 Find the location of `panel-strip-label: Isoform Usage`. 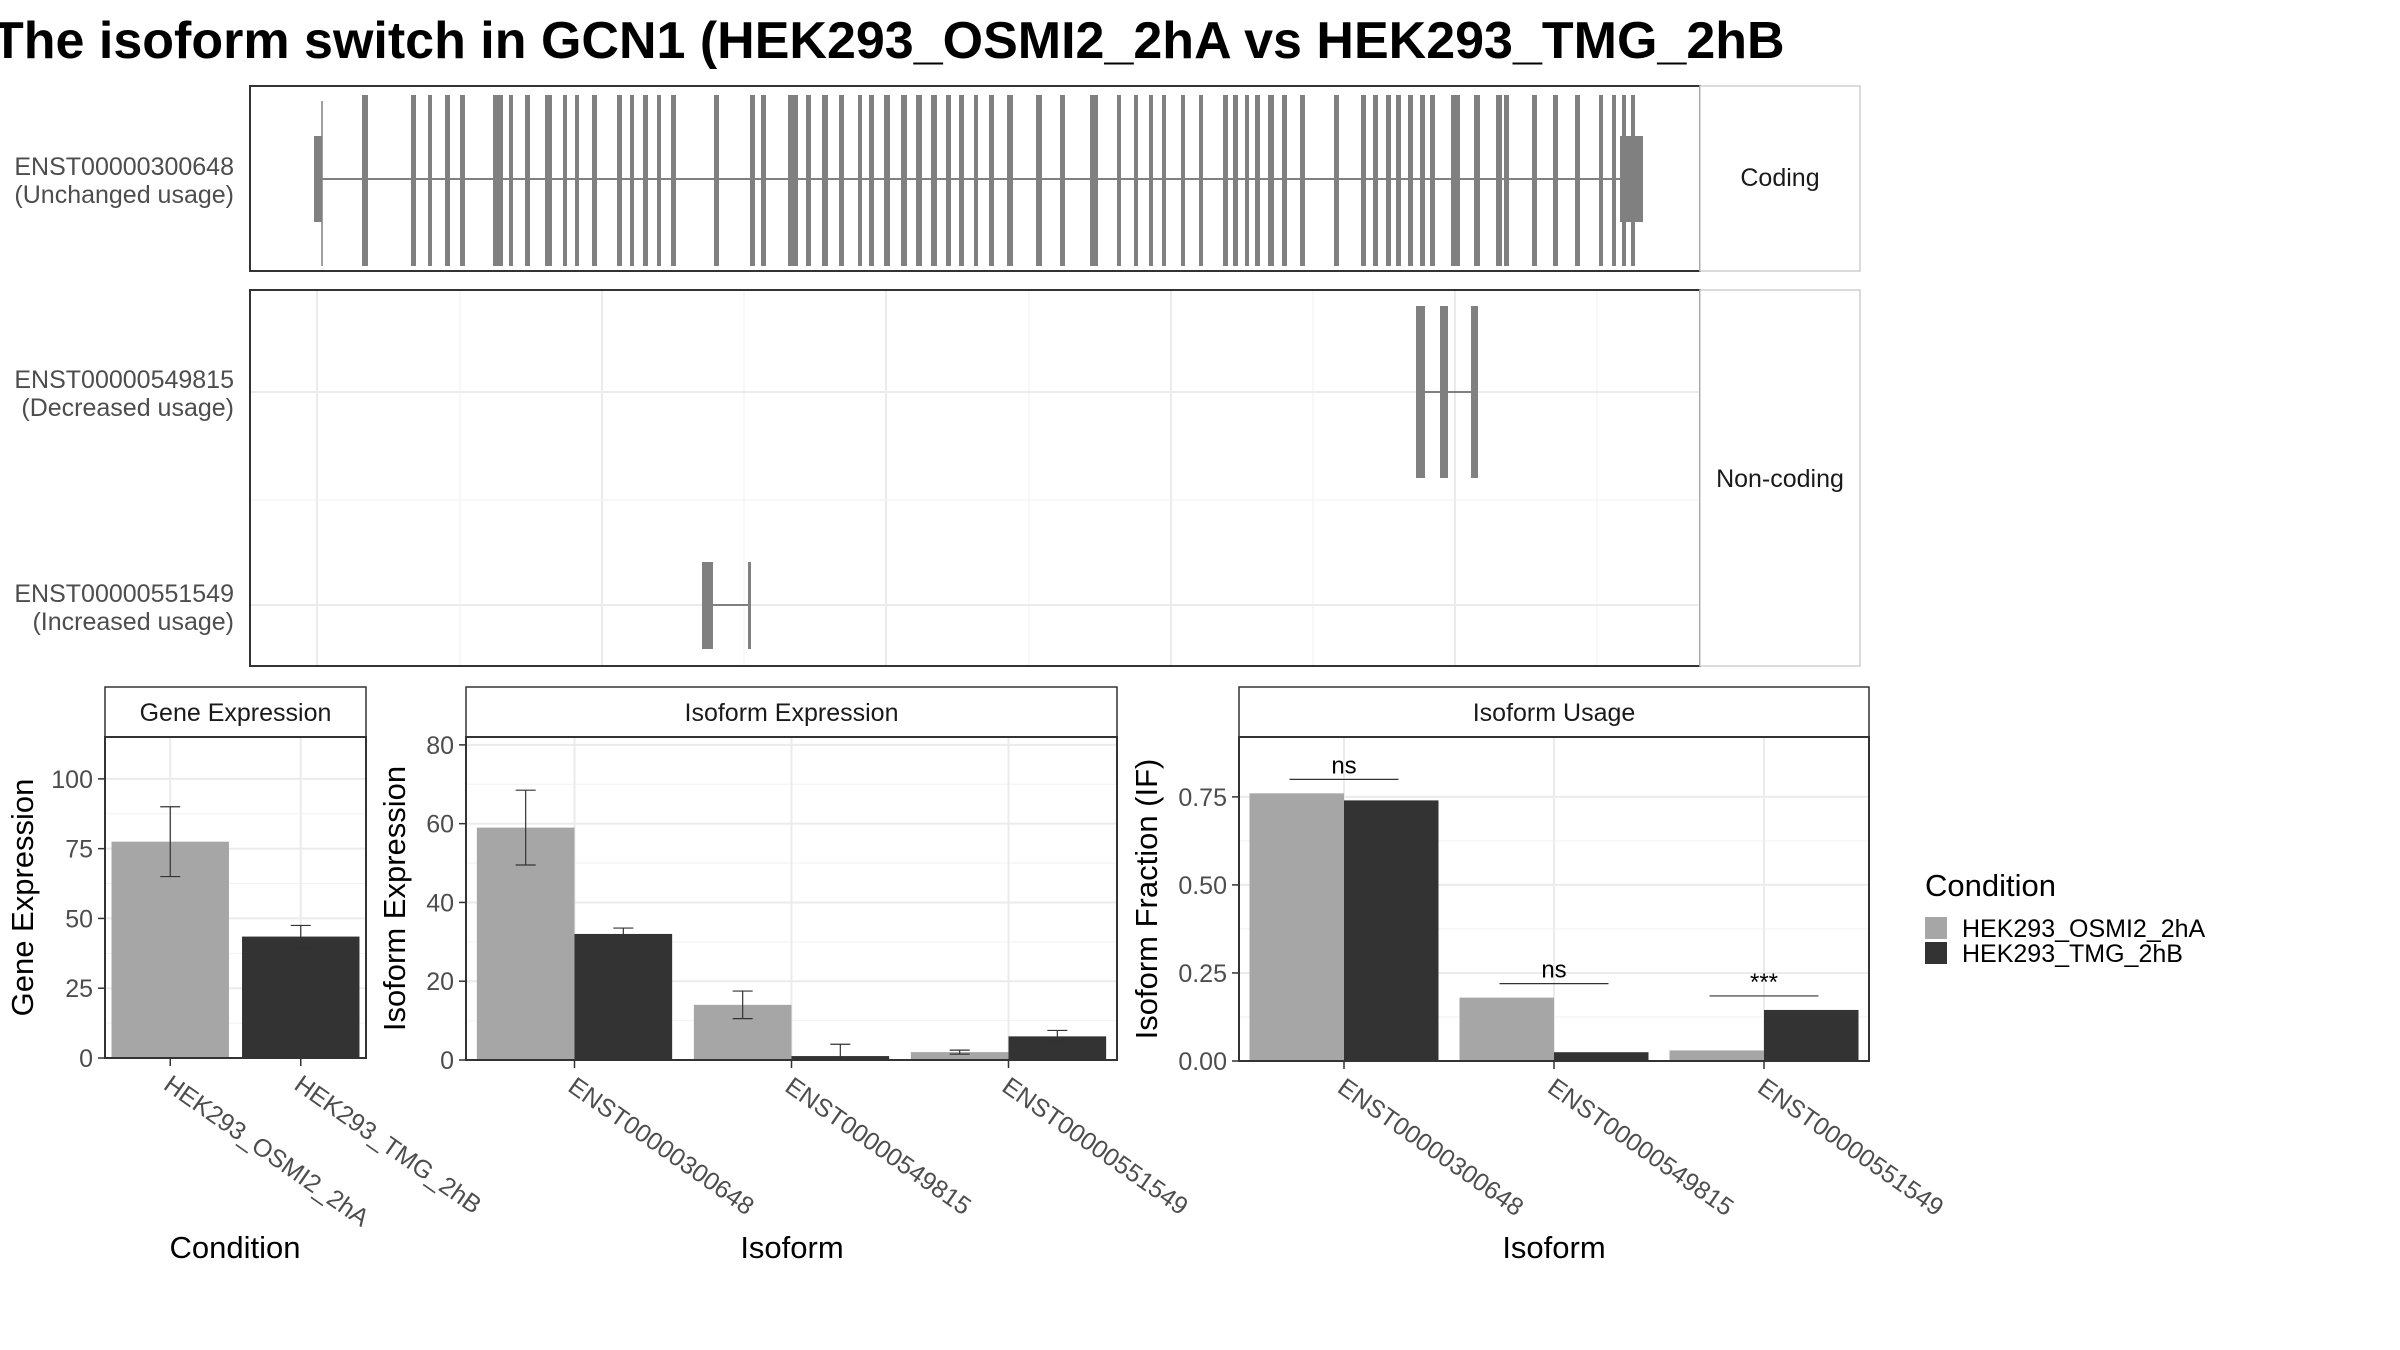

panel-strip-label: Isoform Usage is located at coordinates (1554, 713).